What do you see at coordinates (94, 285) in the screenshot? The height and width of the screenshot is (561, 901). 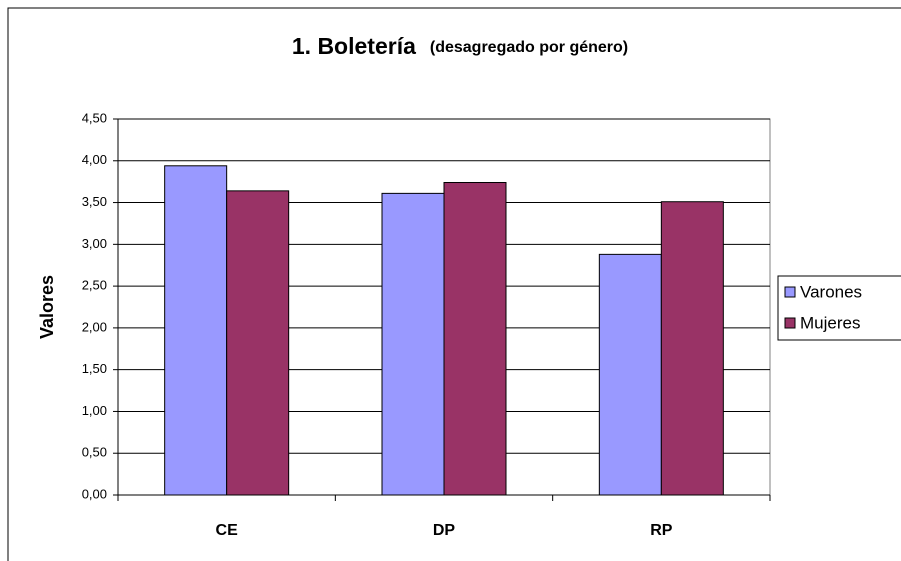 I see `y-tick-label: 2,50` at bounding box center [94, 285].